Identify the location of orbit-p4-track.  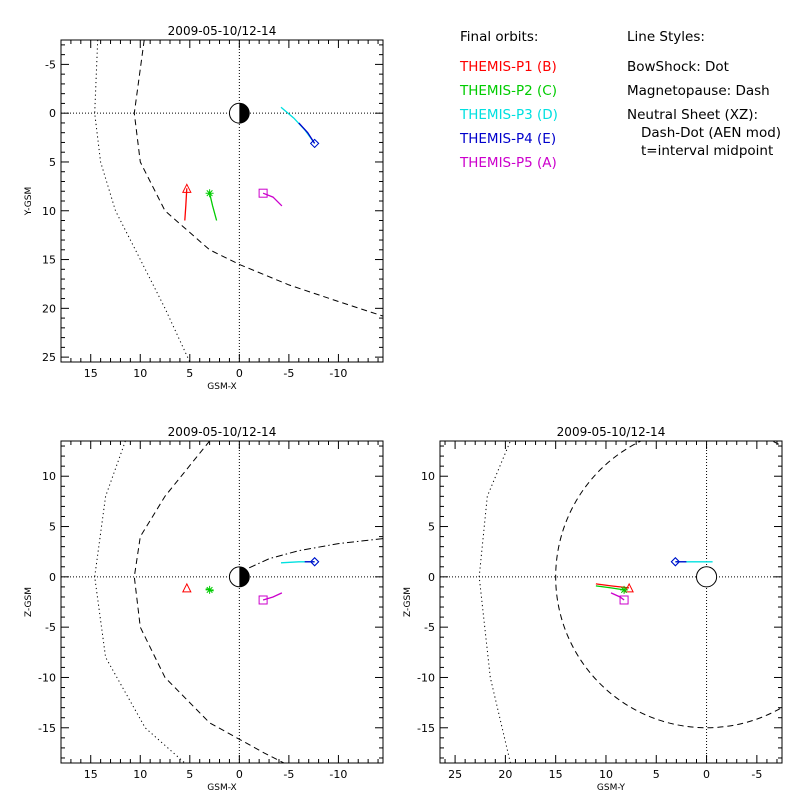
(307, 133).